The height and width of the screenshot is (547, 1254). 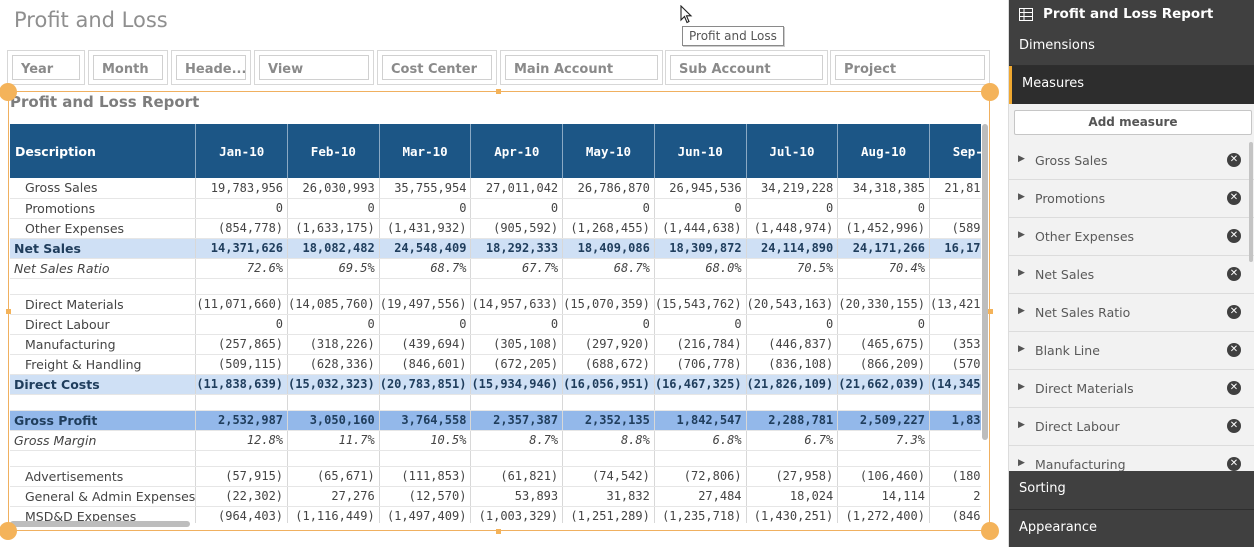 I want to click on panel-scrollbar, so click(x=1251, y=202).